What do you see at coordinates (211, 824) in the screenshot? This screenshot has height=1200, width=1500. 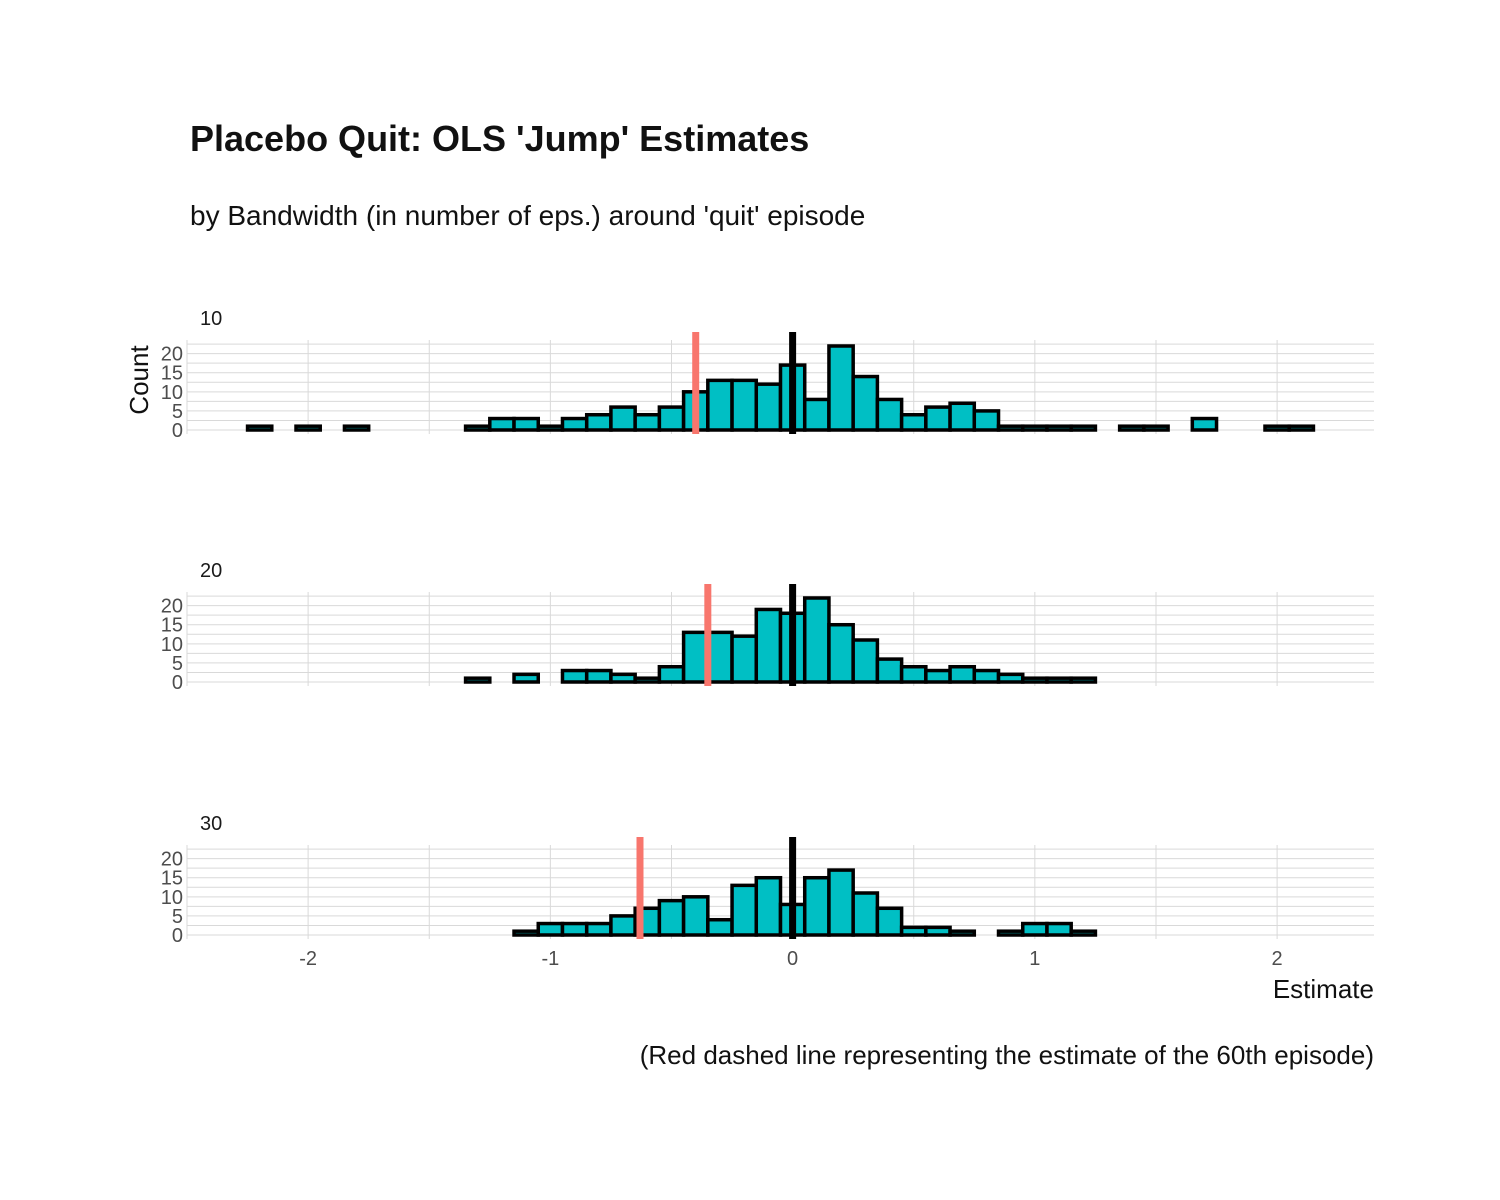 I see `panel-strip-label: 30` at bounding box center [211, 824].